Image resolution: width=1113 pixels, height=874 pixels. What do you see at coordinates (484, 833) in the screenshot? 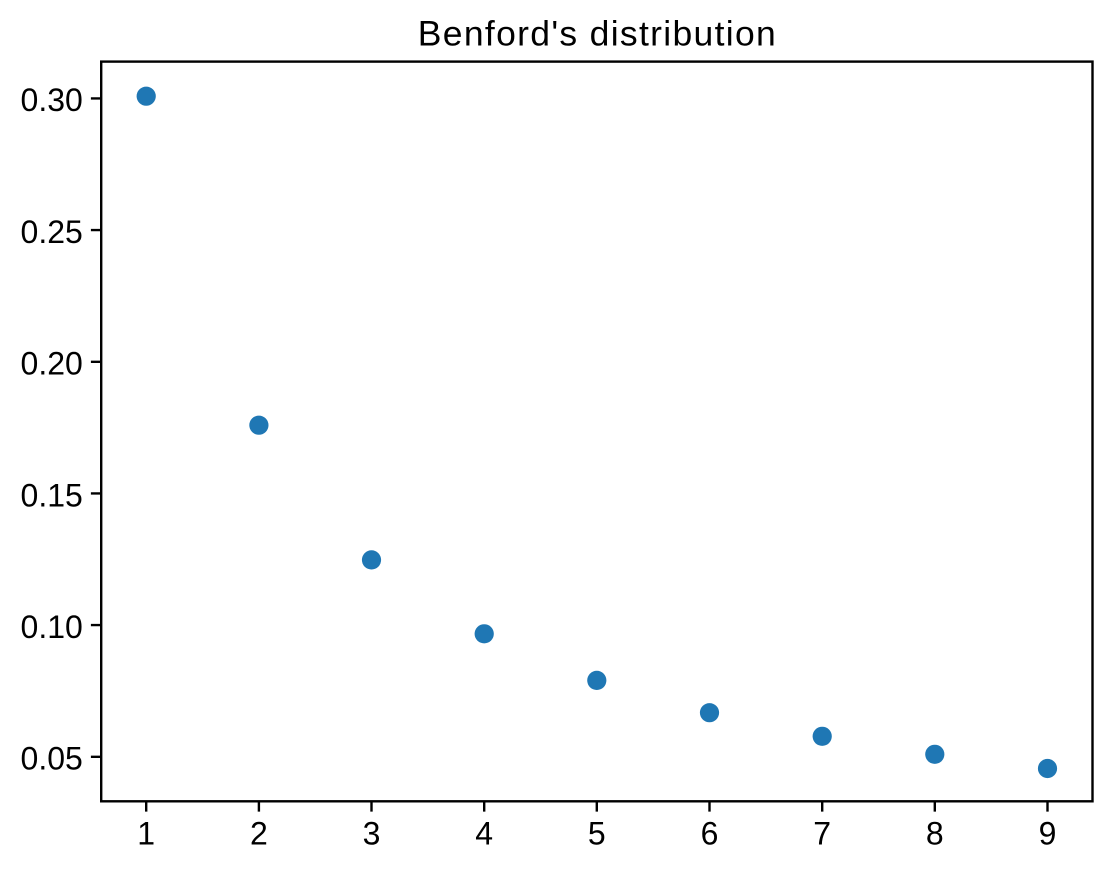
I see `svg-text: 4` at bounding box center [484, 833].